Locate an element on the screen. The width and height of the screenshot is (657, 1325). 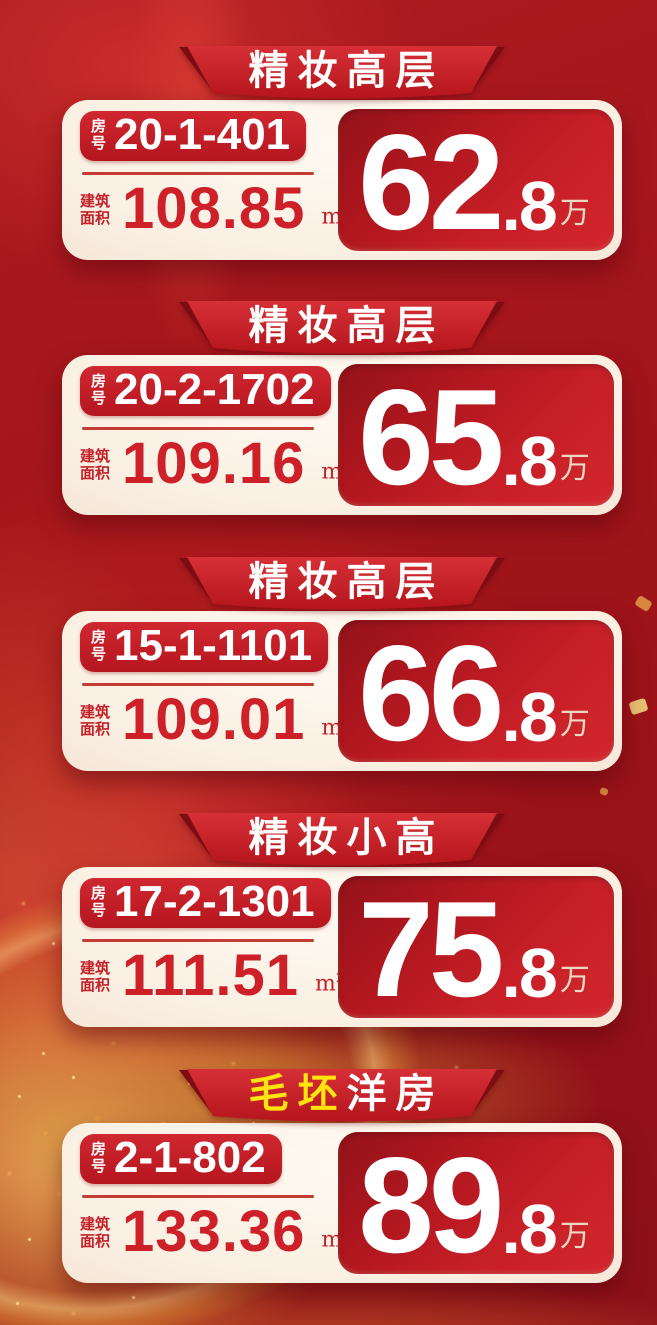
area-value: 108.85 is located at coordinates (214, 208).